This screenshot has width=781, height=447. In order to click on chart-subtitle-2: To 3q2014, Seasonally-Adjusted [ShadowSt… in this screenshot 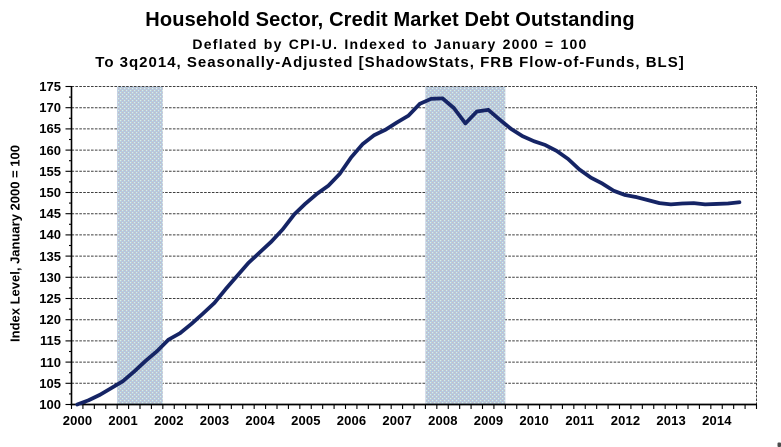, I will do `click(390, 62)`.